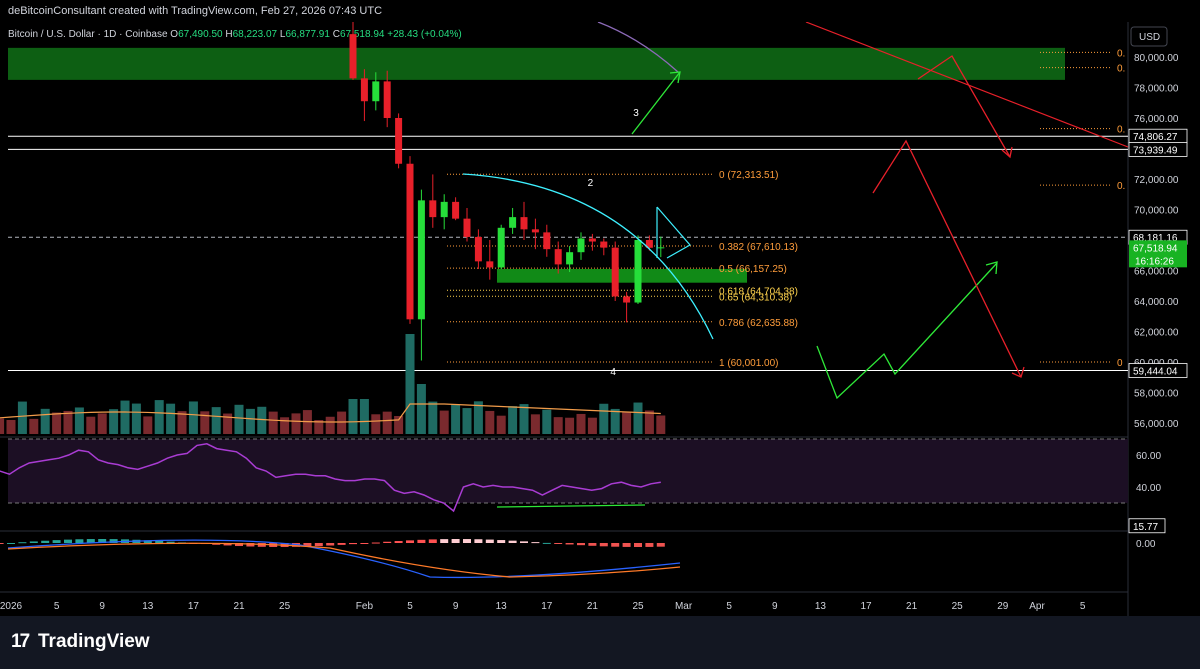  What do you see at coordinates (753, 269) in the screenshot?
I see `fib-level-label: 0.5 (66,157.25)` at bounding box center [753, 269].